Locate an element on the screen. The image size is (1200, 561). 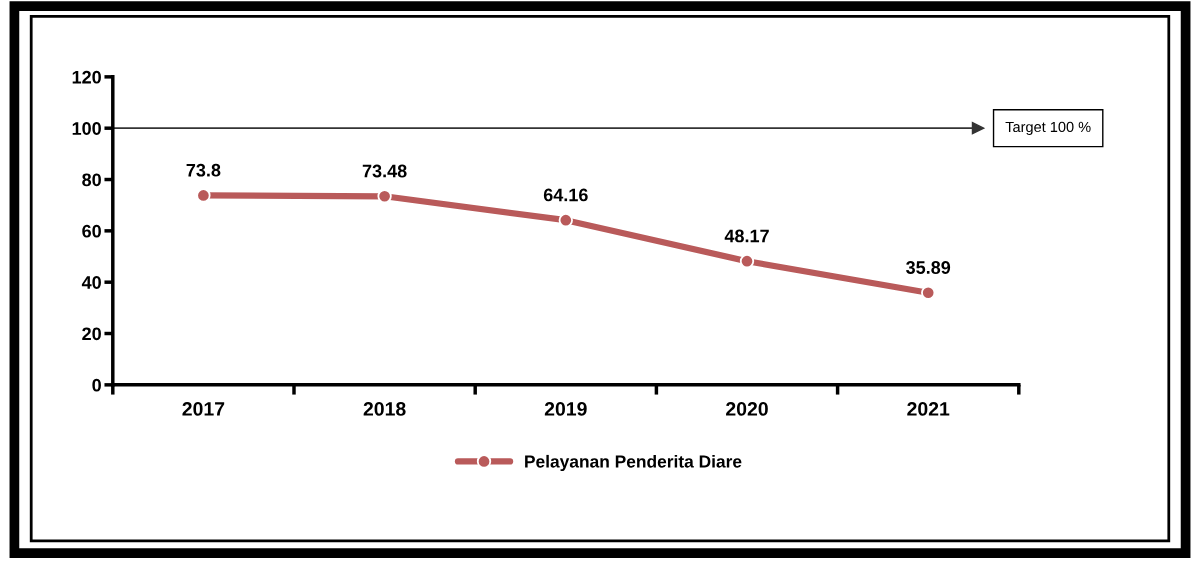
legend-label: Pelayanan Penderita Diare is located at coordinates (633, 463).